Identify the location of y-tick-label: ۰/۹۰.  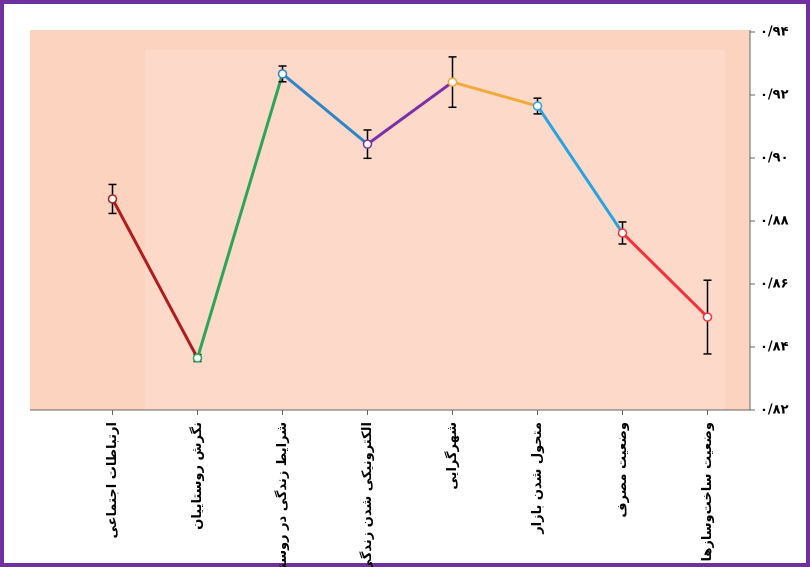
(774, 158).